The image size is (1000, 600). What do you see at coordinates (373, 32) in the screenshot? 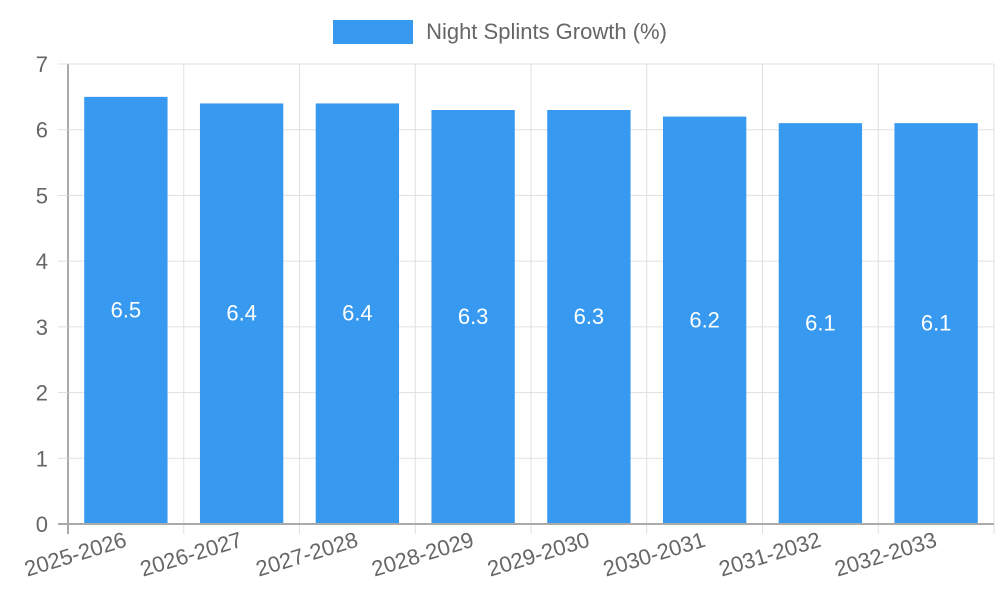
I see `legend-swatch` at bounding box center [373, 32].